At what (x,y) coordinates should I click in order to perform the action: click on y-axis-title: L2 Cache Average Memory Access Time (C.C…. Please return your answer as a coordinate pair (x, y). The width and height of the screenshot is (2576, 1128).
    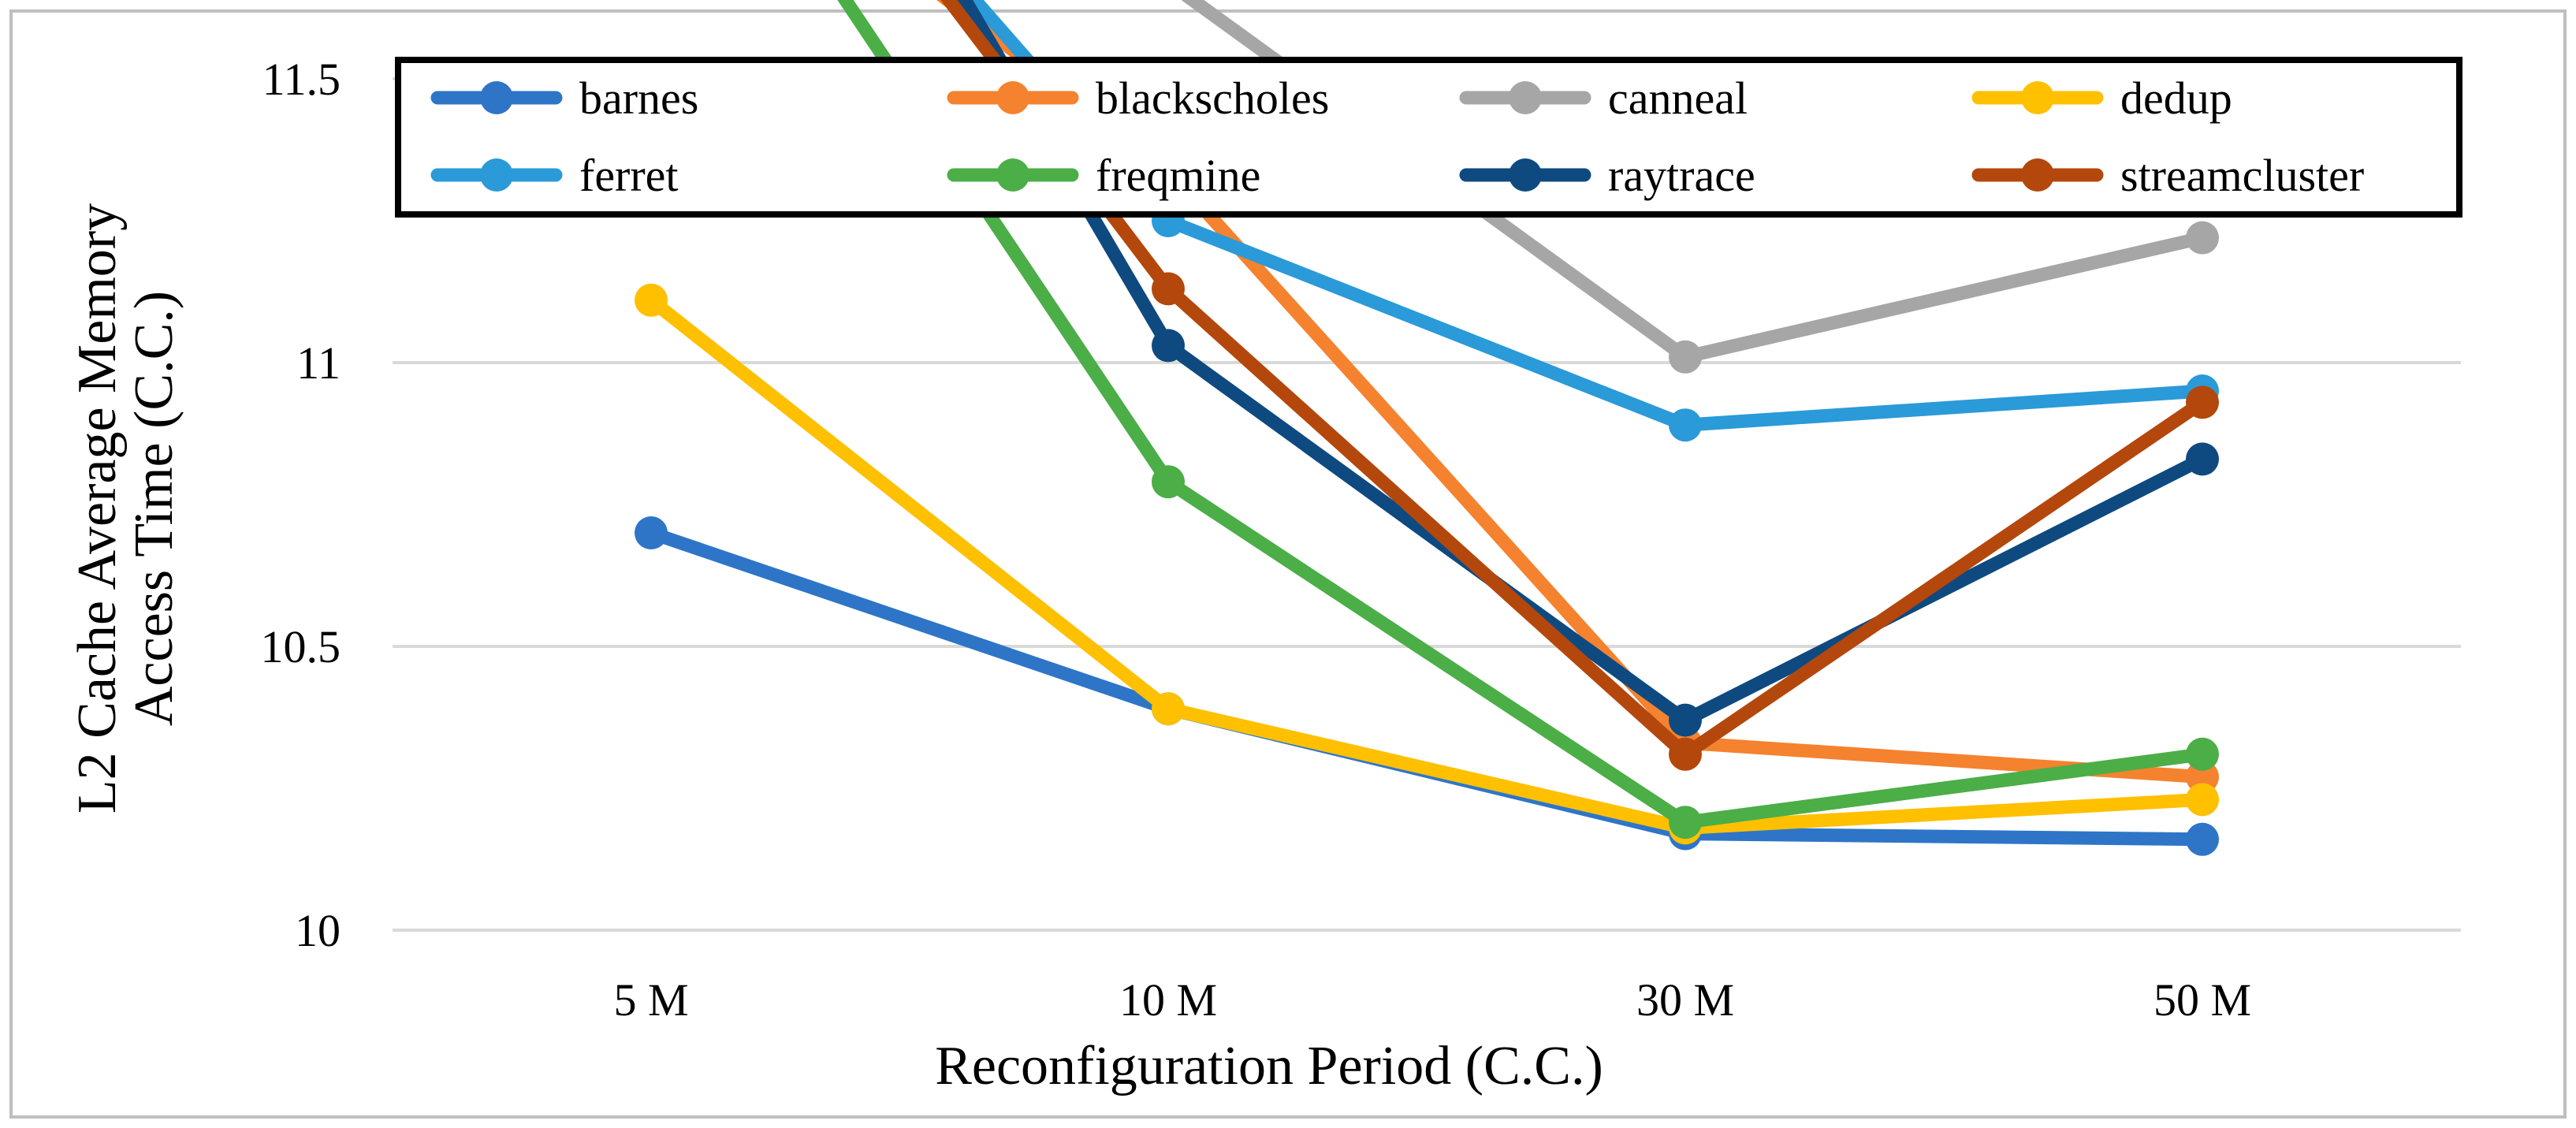
    Looking at the image, I should click on (125, 508).